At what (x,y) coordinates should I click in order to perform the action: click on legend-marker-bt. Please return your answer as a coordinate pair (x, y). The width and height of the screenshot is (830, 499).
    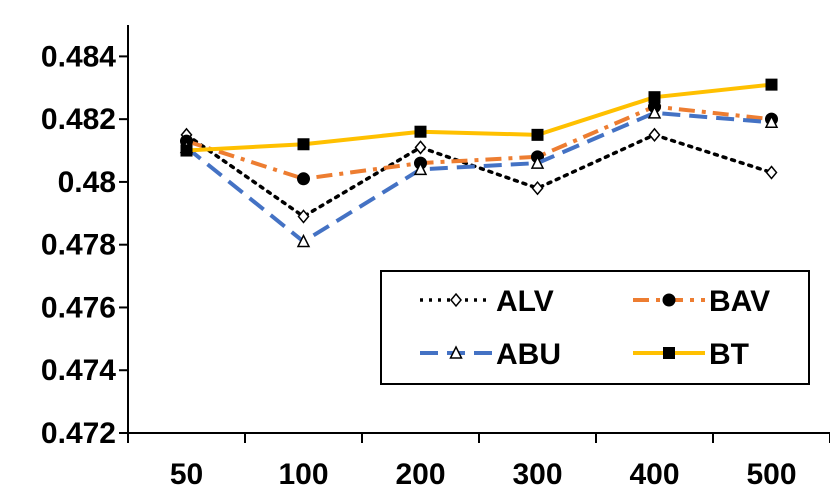
    Looking at the image, I should click on (669, 353).